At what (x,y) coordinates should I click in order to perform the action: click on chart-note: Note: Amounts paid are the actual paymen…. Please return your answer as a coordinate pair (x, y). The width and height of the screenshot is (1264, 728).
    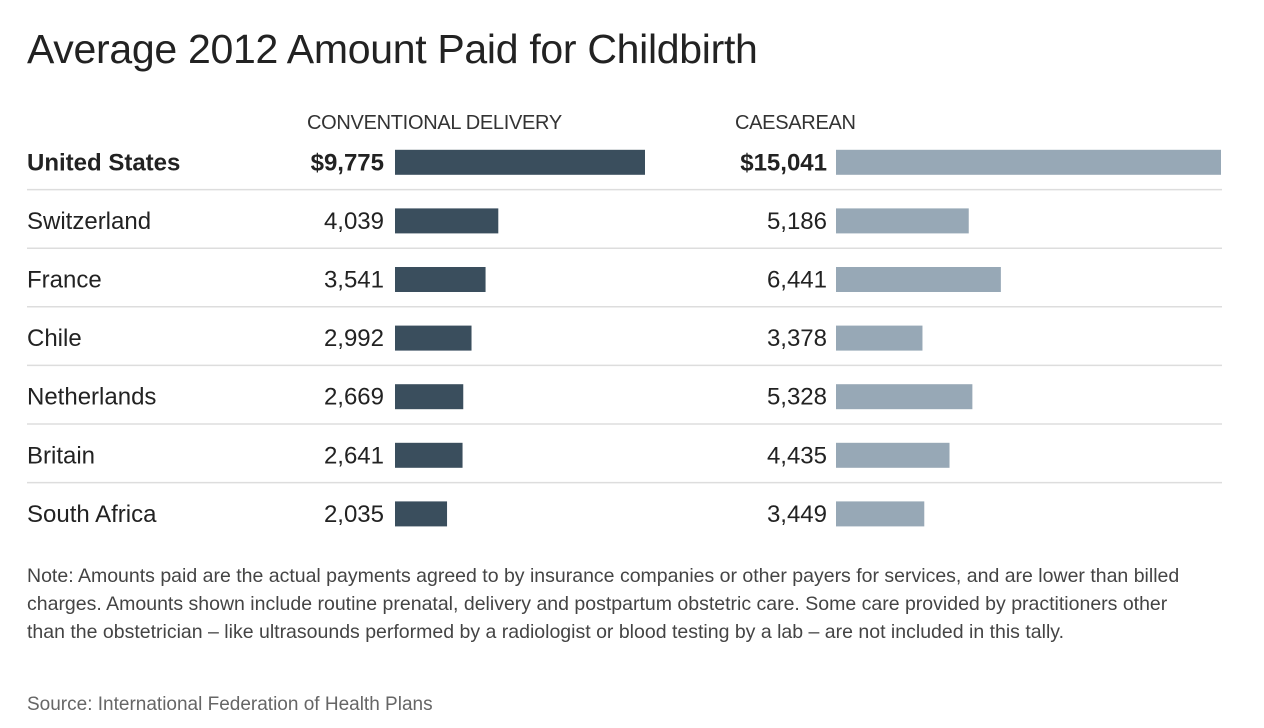
    Looking at the image, I should click on (603, 604).